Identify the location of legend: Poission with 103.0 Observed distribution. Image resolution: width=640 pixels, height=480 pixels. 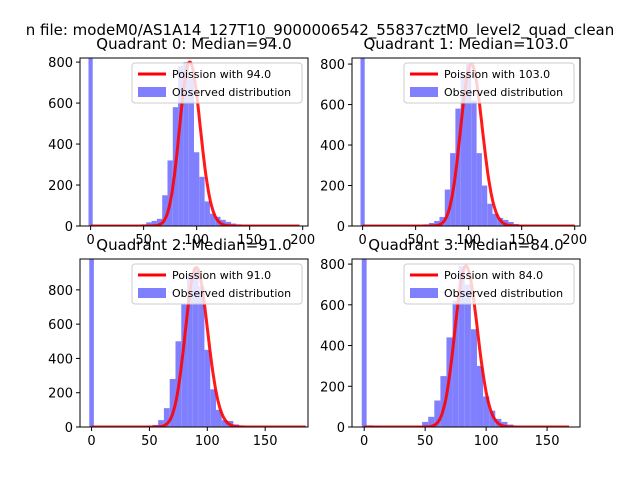
(489, 83).